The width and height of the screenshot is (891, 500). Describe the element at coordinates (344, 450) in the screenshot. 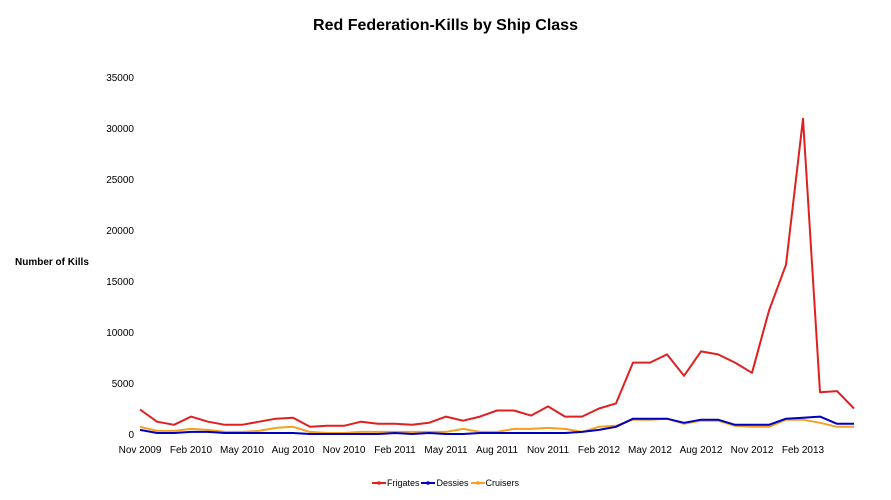

I see `x-tick-label: Nov 2010` at that location.